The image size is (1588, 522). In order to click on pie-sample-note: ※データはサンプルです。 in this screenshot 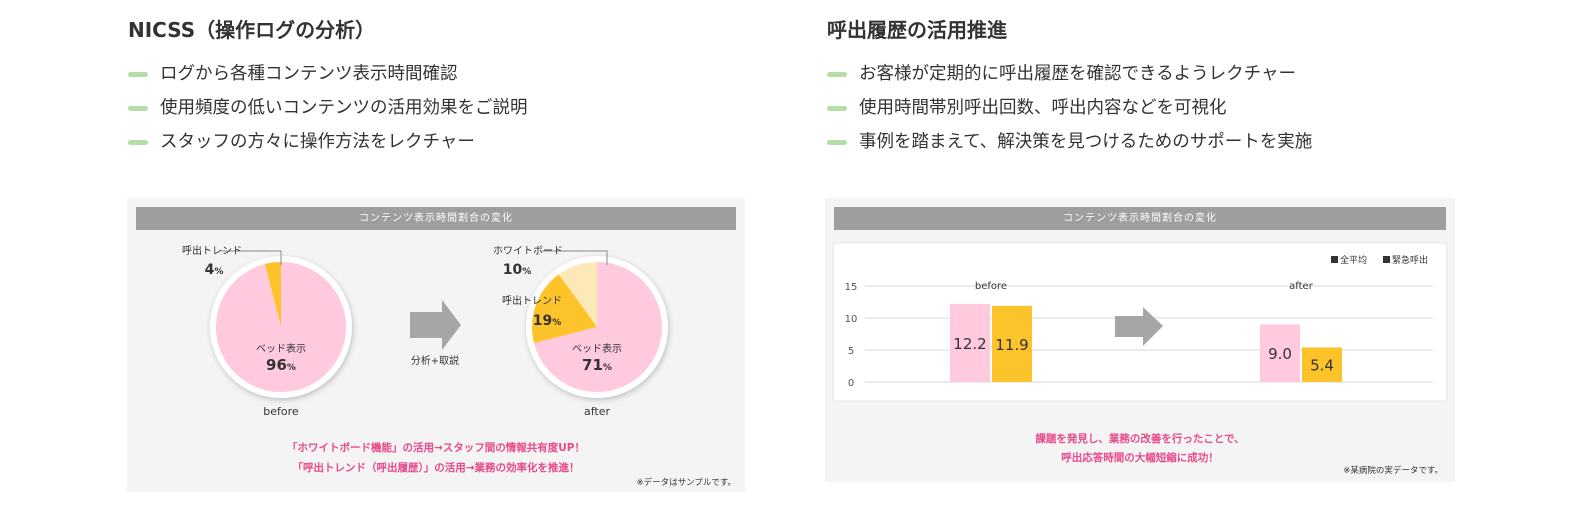, I will do `click(686, 483)`.